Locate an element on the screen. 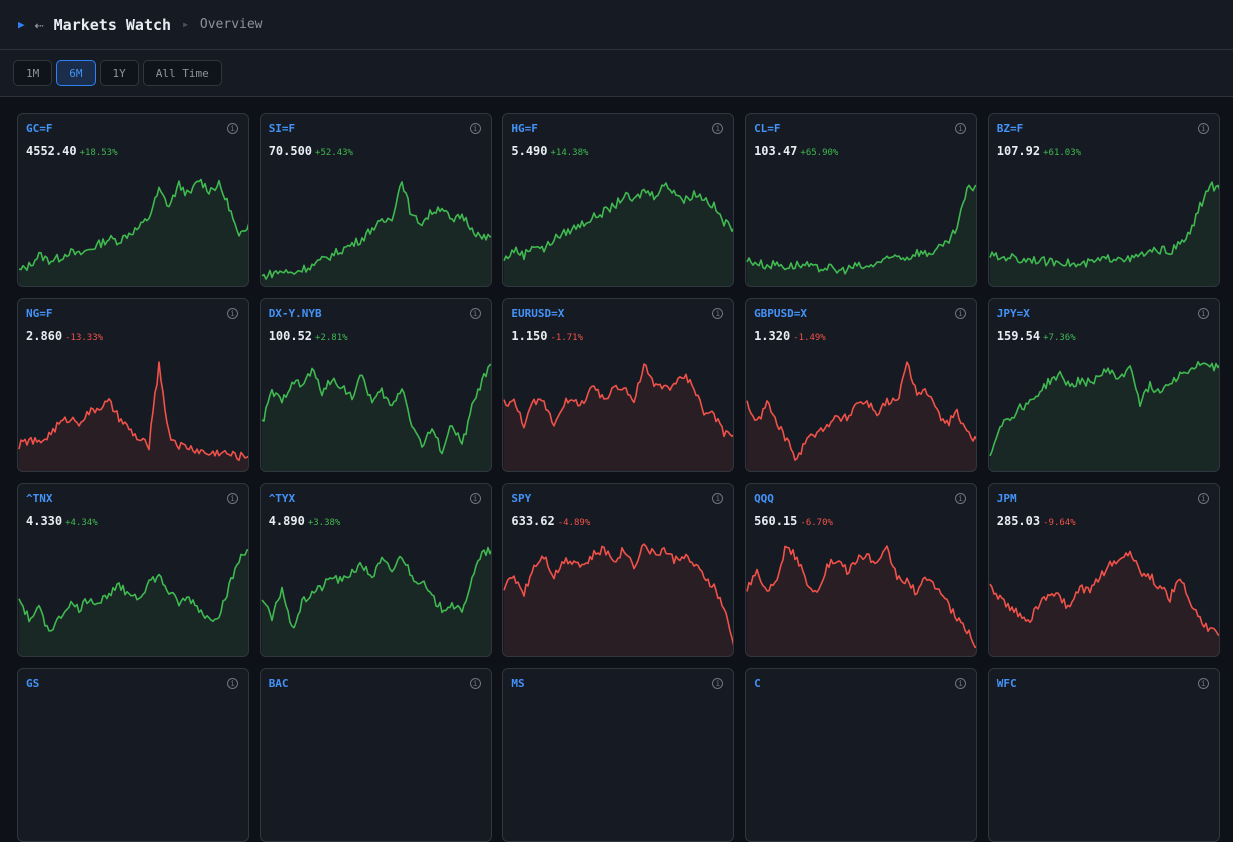  app-header: ▶ ⇠ Markets Watch ▶ Overview is located at coordinates (616, 25).